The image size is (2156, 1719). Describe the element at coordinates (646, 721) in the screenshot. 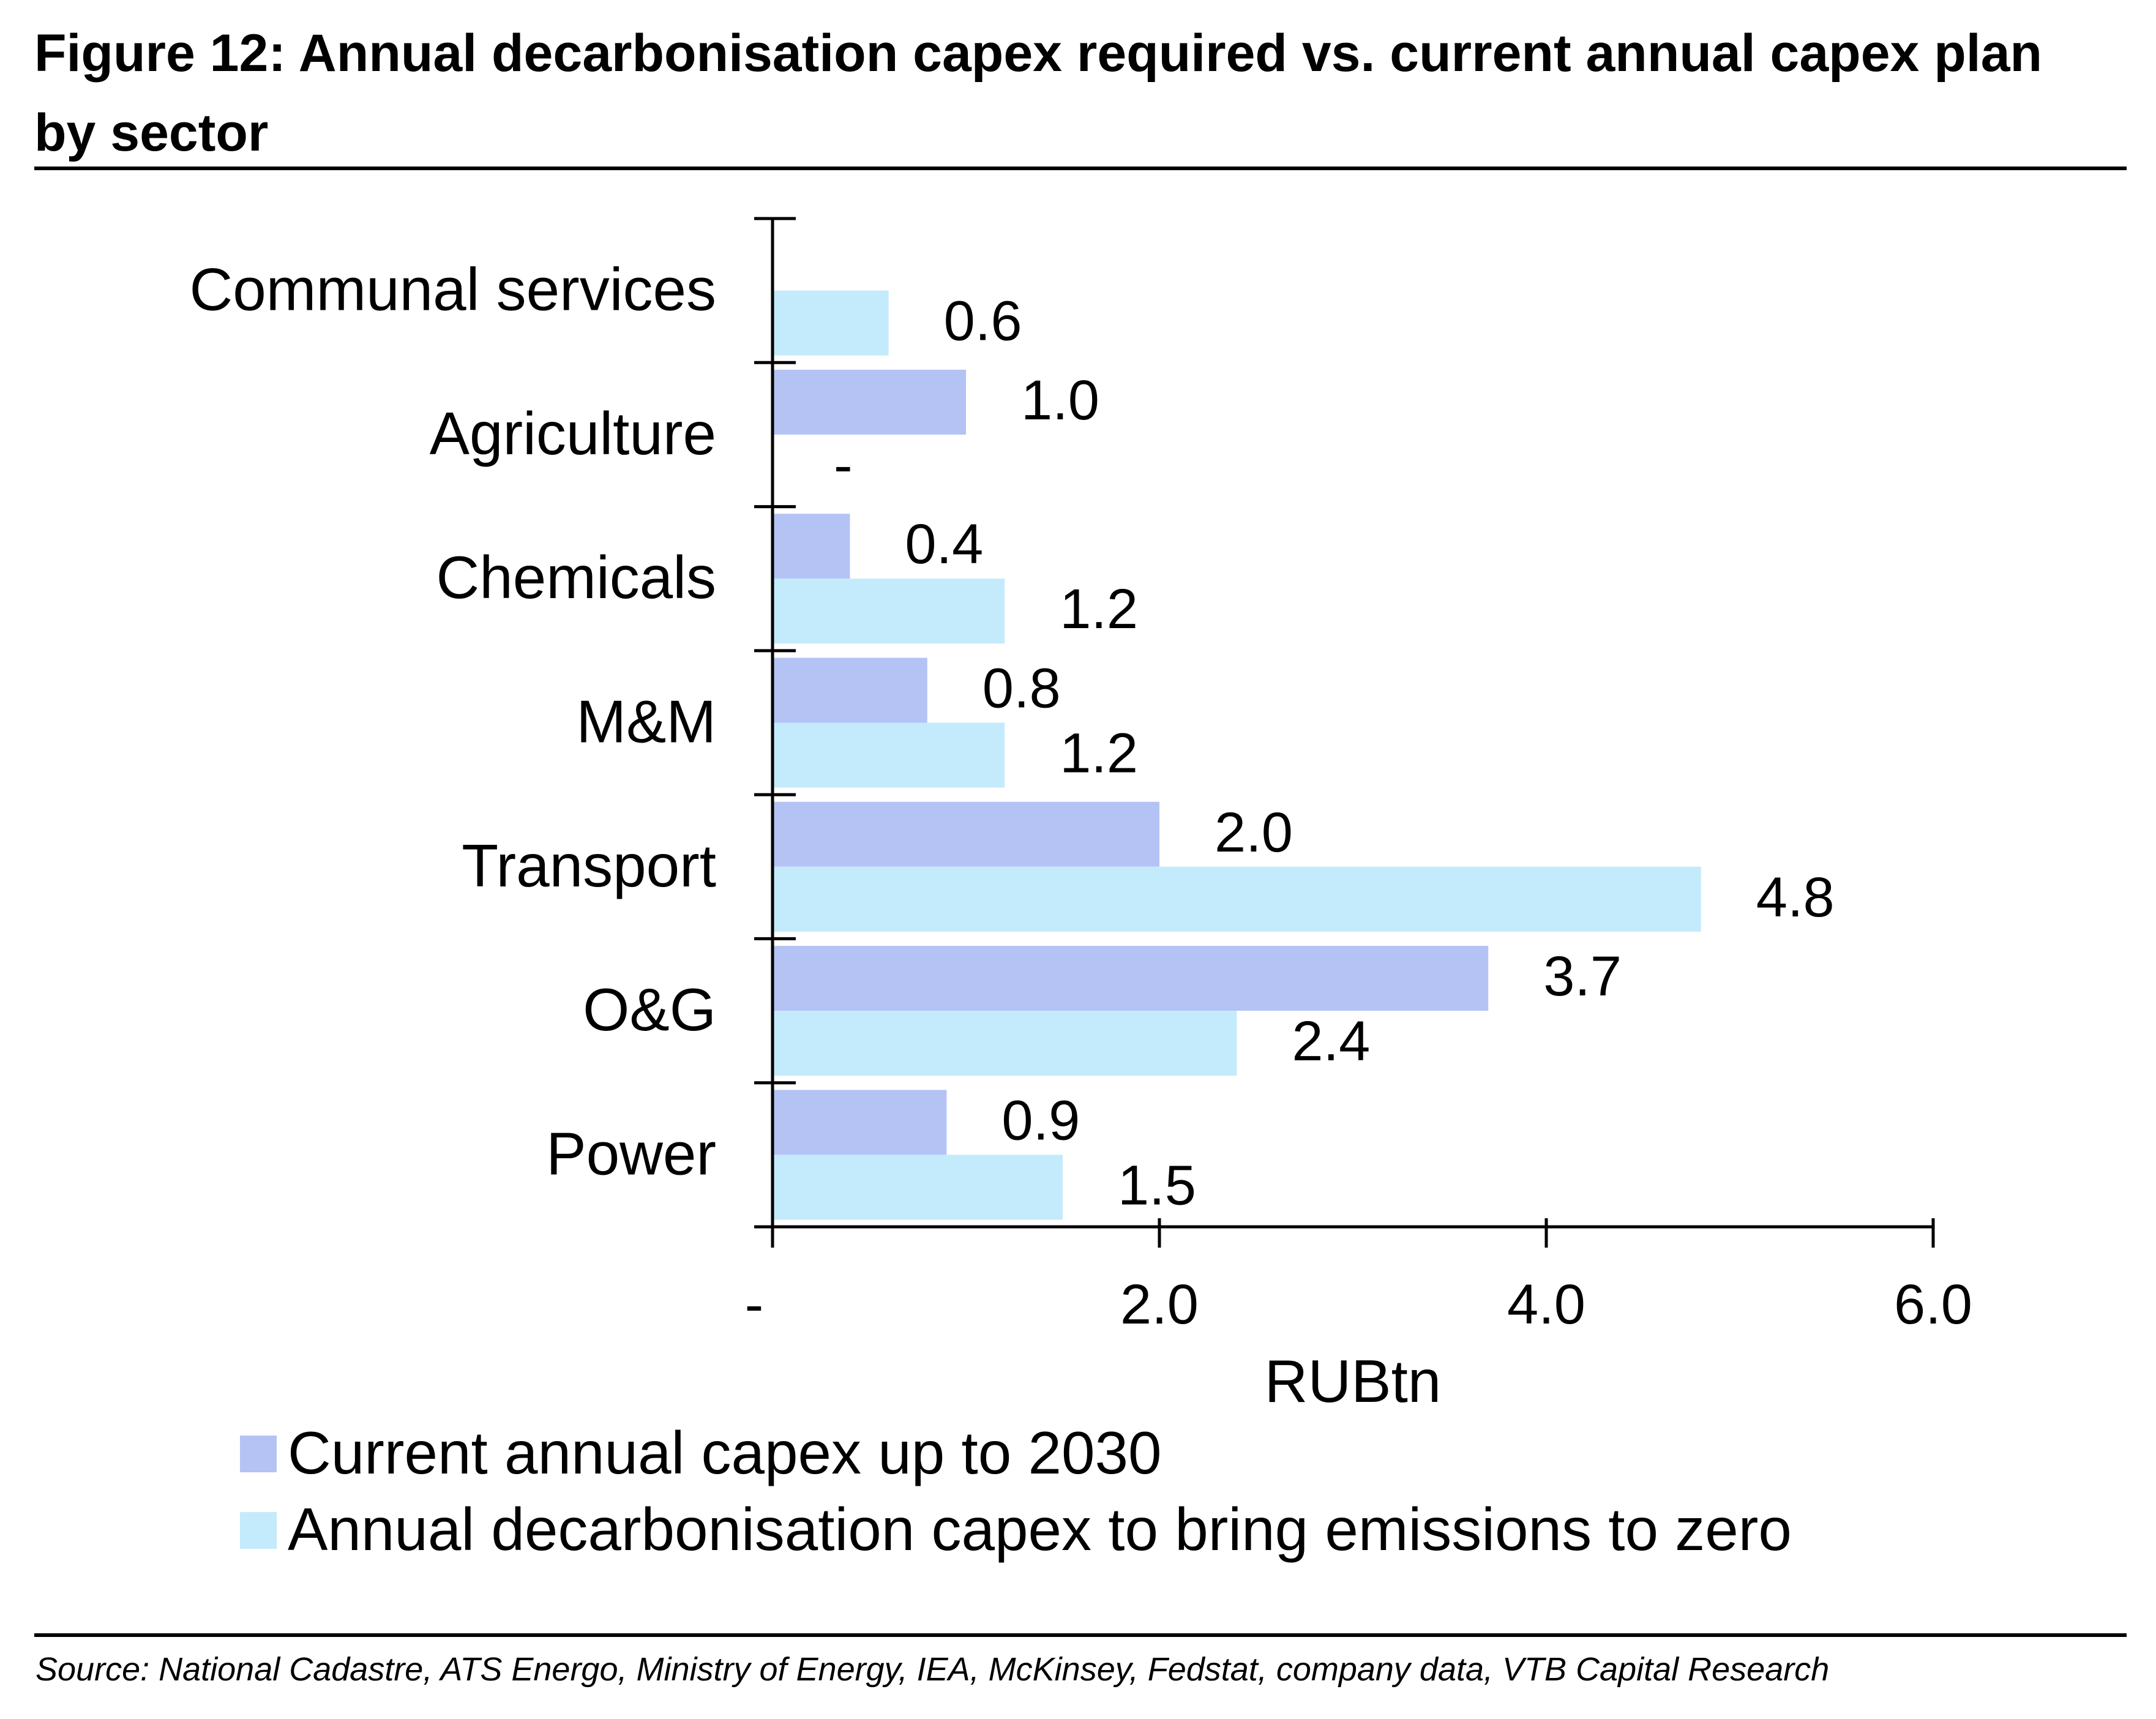

I see `category-label: M&M` at that location.